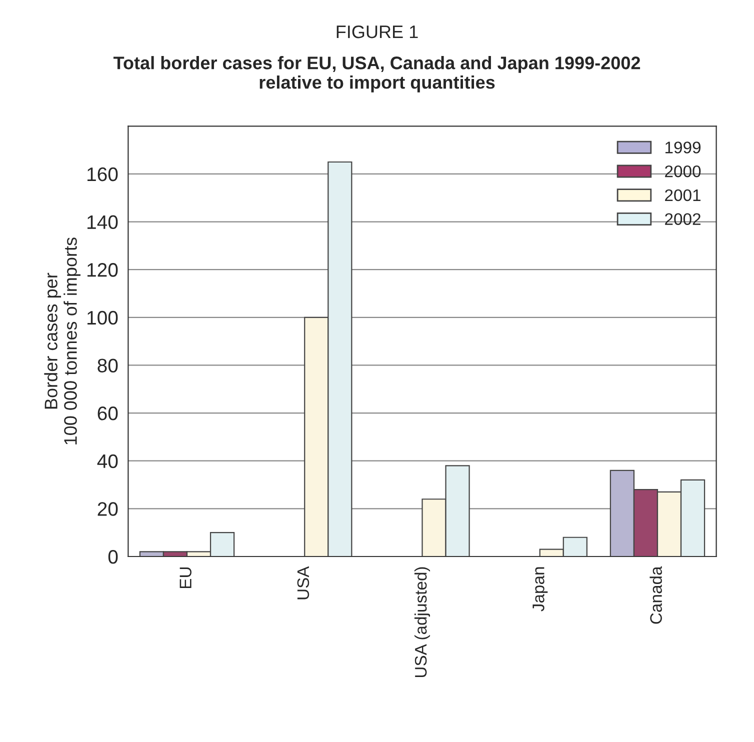 Image resolution: width=754 pixels, height=742 pixels. What do you see at coordinates (103, 222) in the screenshot?
I see `y-tick-label: 140` at bounding box center [103, 222].